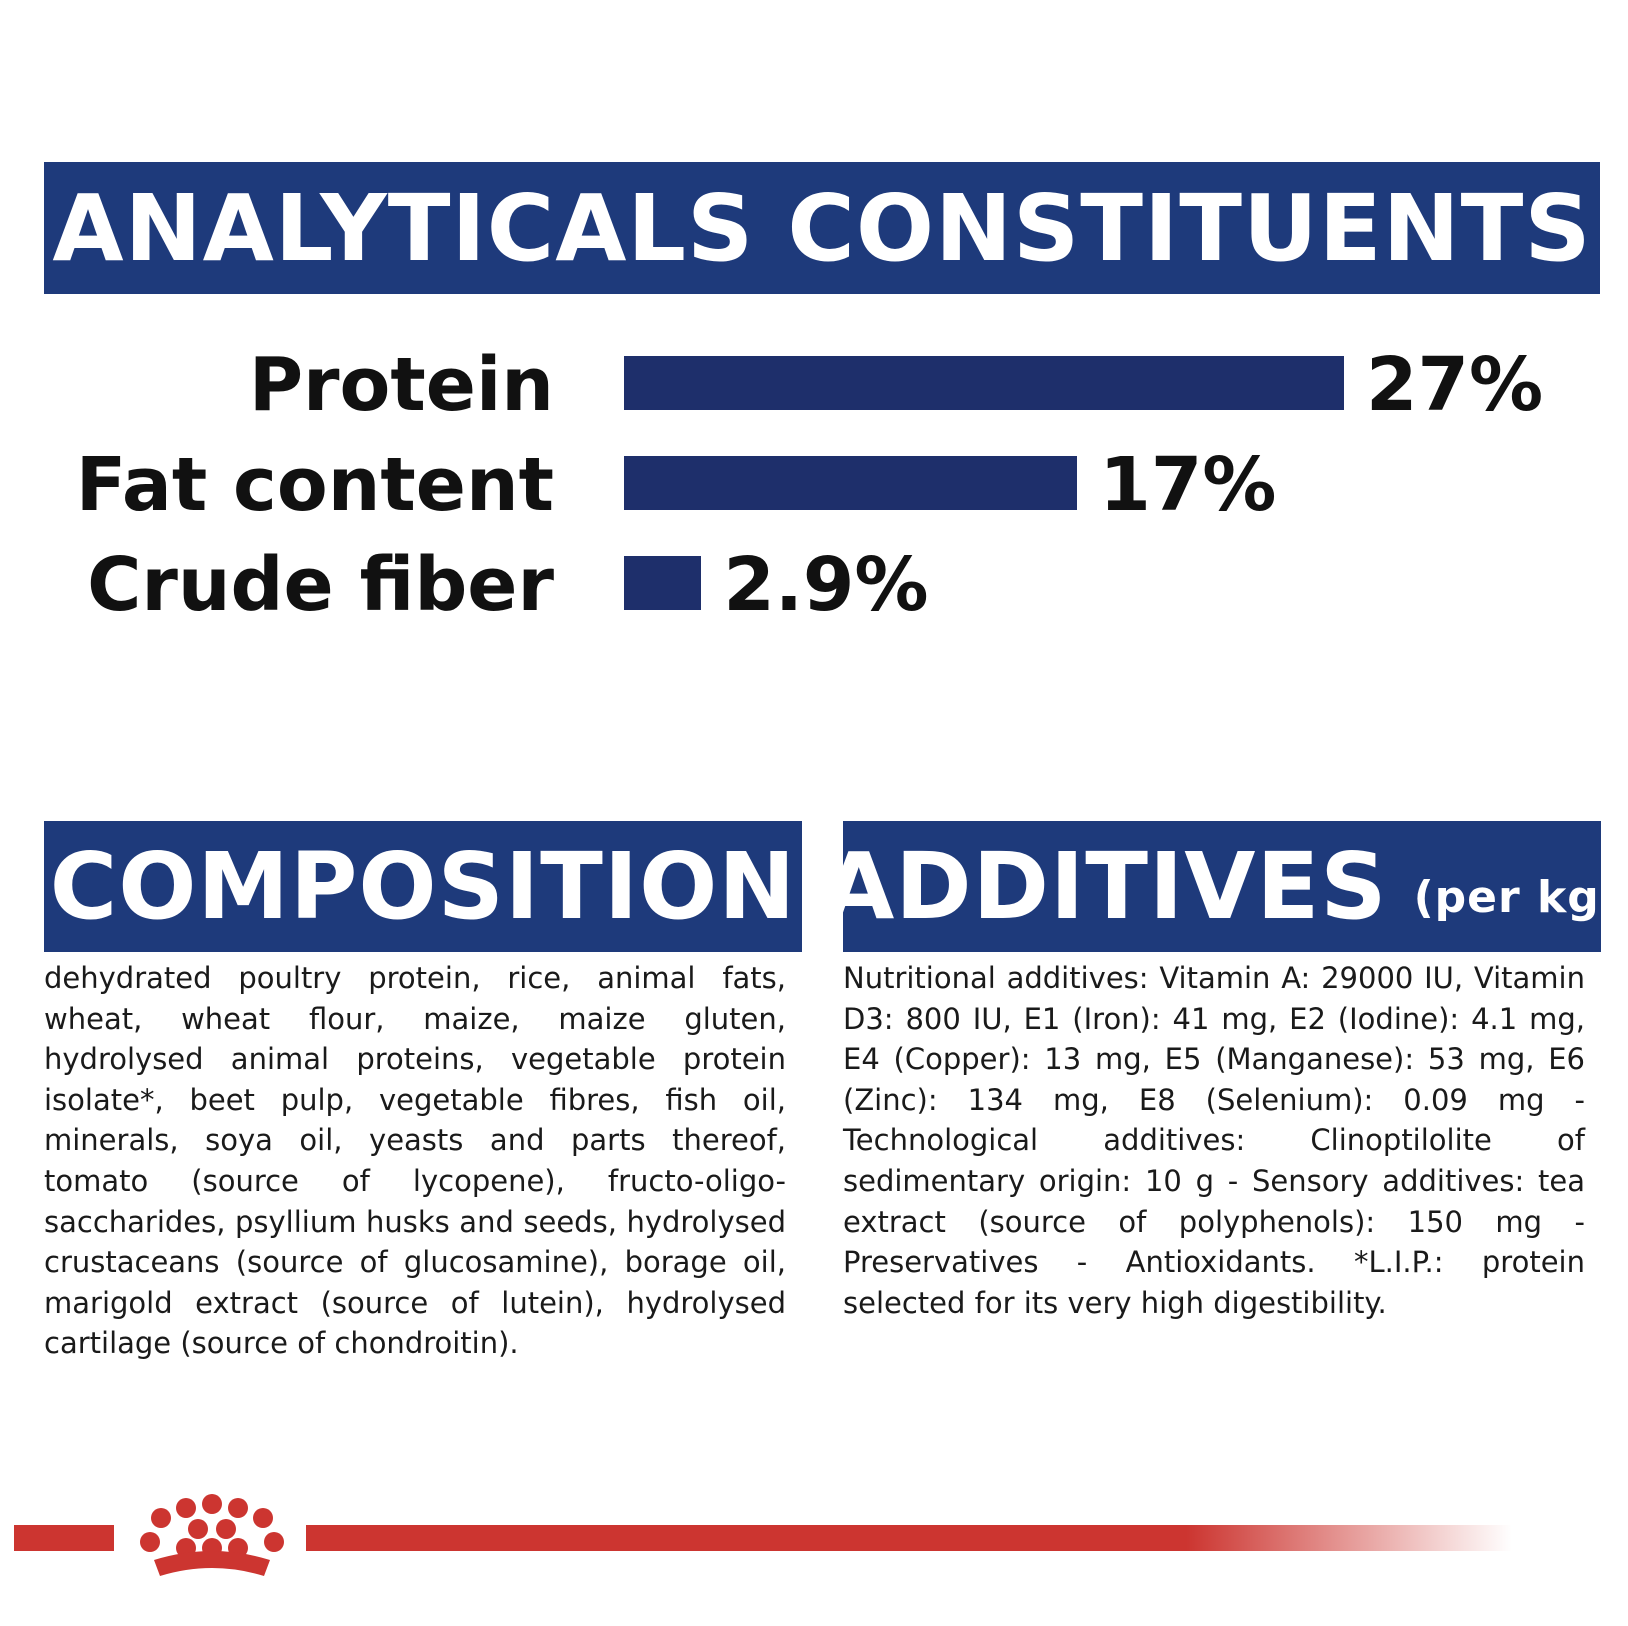  Describe the element at coordinates (909, 1538) in the screenshot. I see `footer-red-line-right` at that location.